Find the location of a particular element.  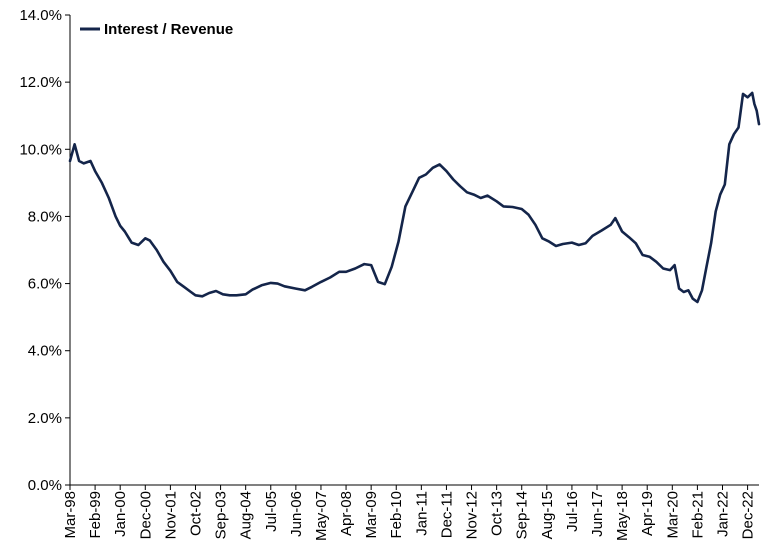

x-tick-label: Jul-05 is located at coordinates (271, 511).